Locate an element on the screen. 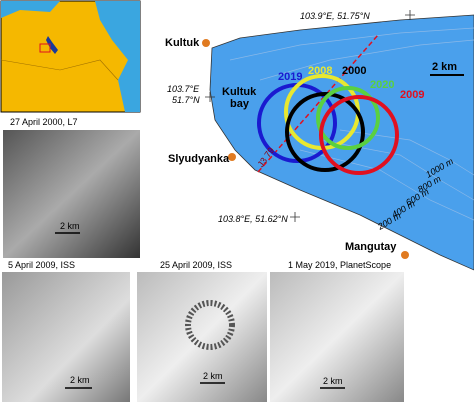 This screenshot has width=474, height=404. place-label: Kultuk is located at coordinates (182, 43).